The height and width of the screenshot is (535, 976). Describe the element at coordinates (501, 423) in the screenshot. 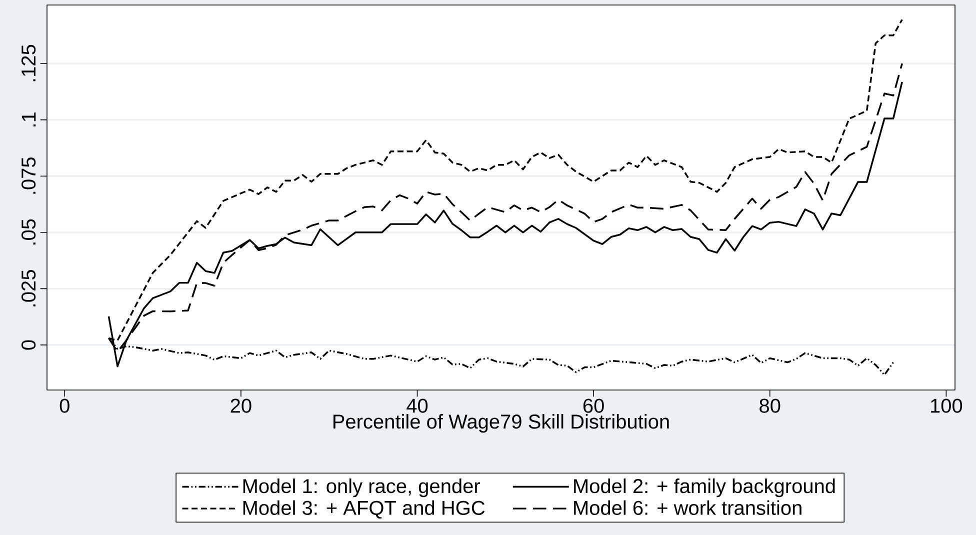

I see `x-axis-title: Percentile of Wage79 Skill Distribution` at that location.